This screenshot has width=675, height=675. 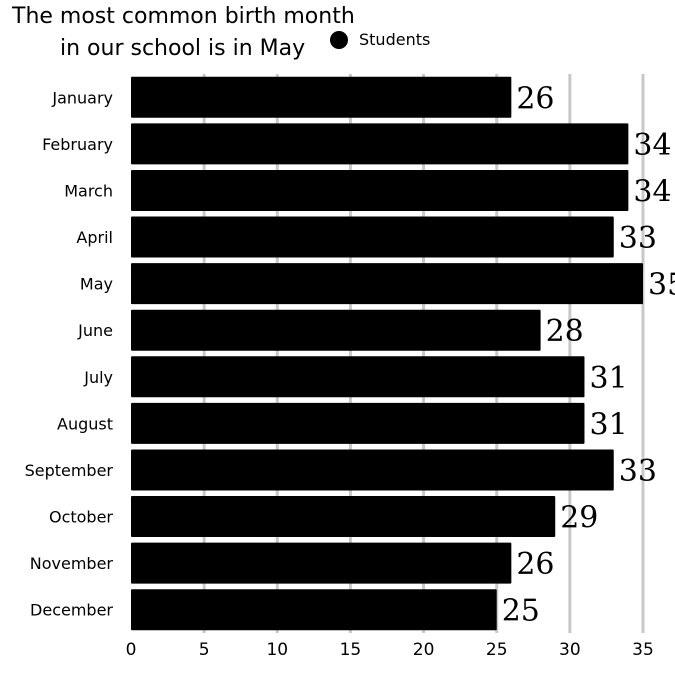 What do you see at coordinates (424, 650) in the screenshot?
I see `x-tick-label: 20` at bounding box center [424, 650].